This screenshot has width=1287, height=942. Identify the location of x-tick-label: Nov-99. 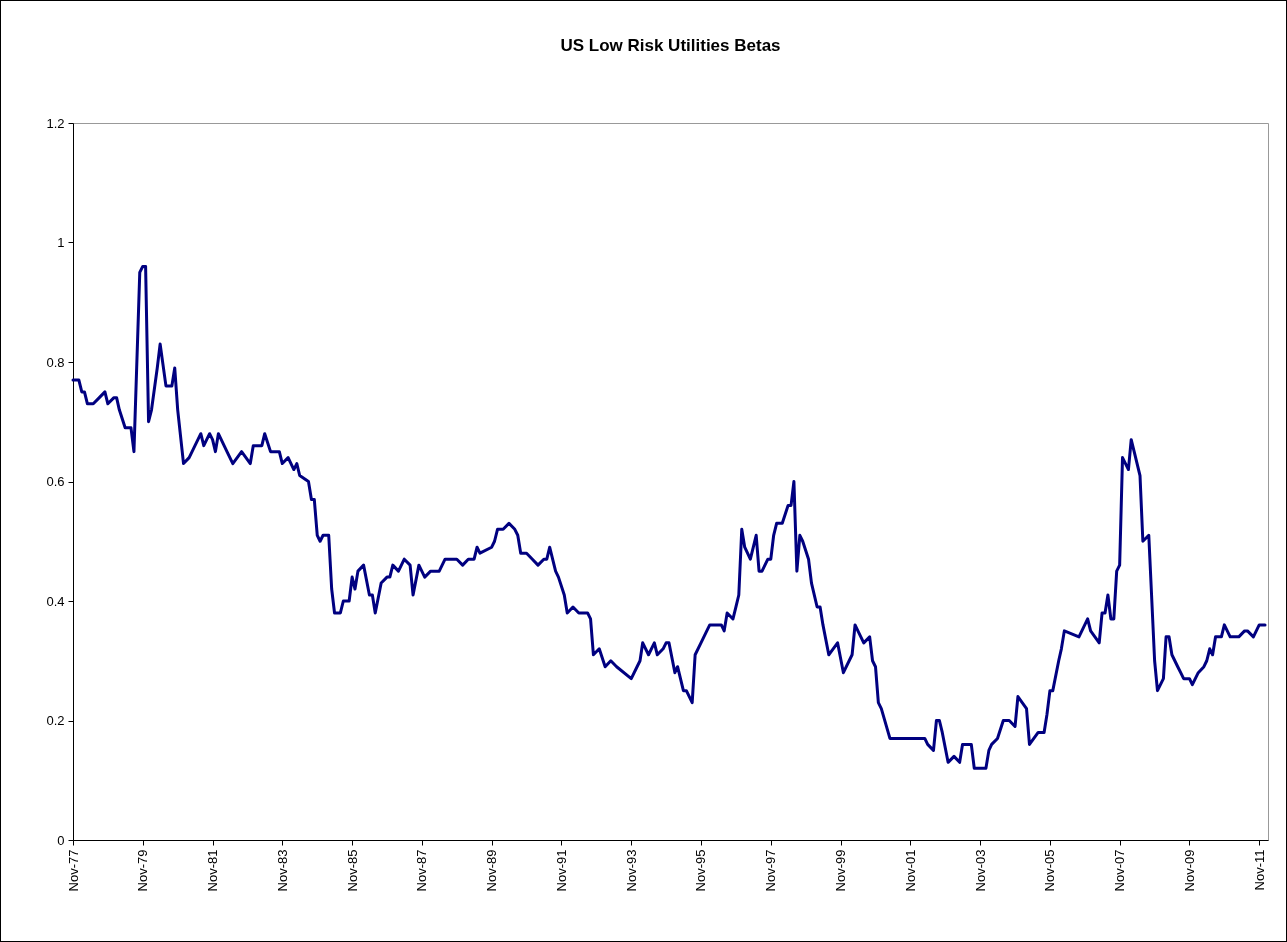
(841, 870).